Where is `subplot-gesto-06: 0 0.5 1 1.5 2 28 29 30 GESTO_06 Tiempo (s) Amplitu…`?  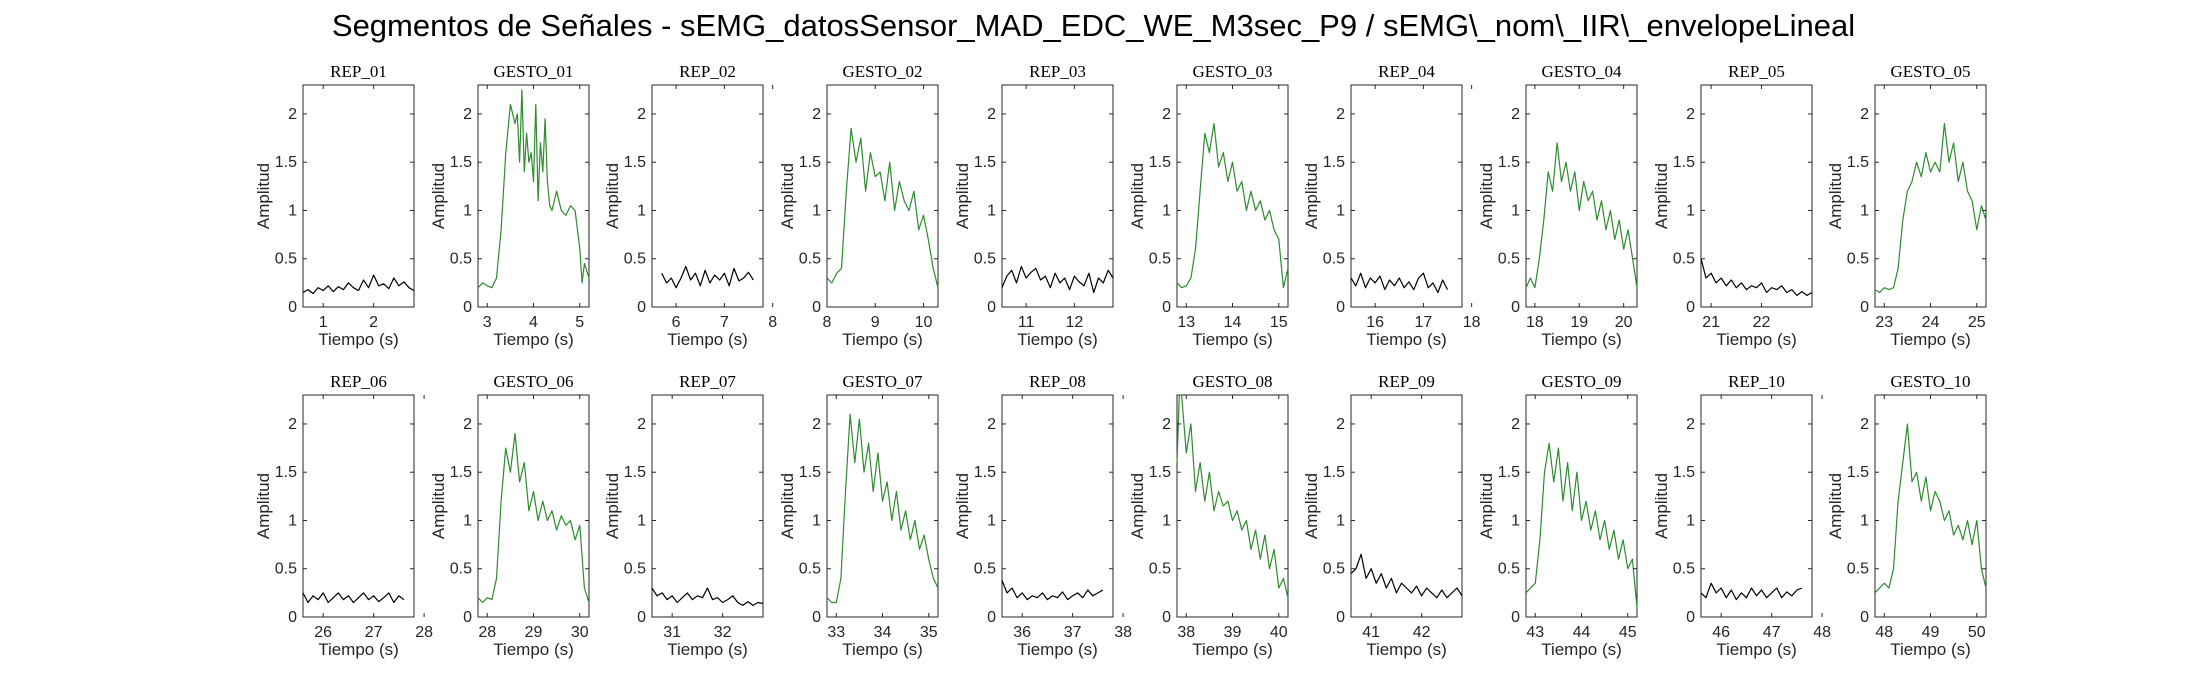
subplot-gesto-06: 0 0.5 1 1.5 2 28 29 30 GESTO_06 Tiempo (s) Amplitu… is located at coordinates (509, 515).